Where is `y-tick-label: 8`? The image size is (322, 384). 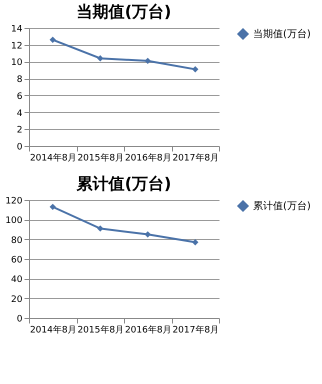
y-tick-label: 8 is located at coordinates (19, 80).